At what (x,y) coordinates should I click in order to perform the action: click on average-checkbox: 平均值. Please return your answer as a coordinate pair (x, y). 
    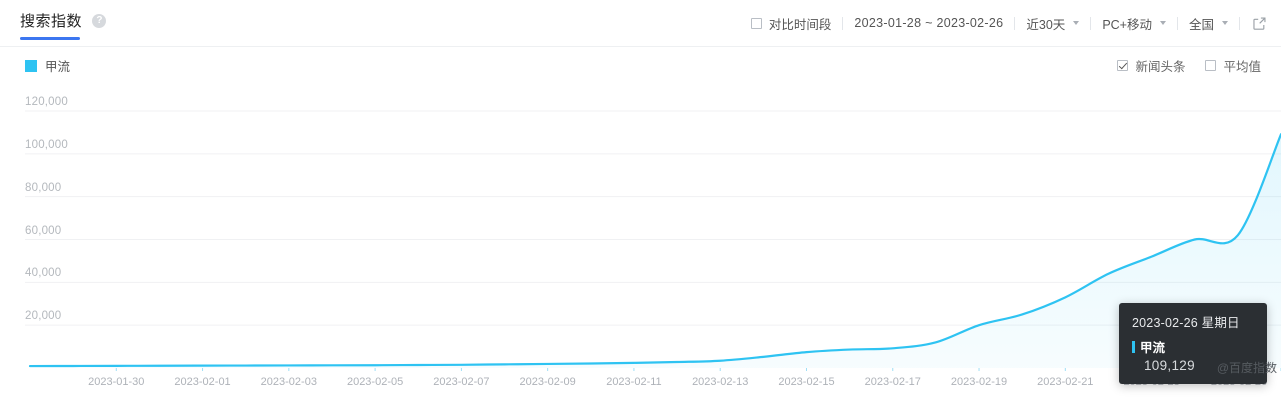
    Looking at the image, I should click on (1233, 65).